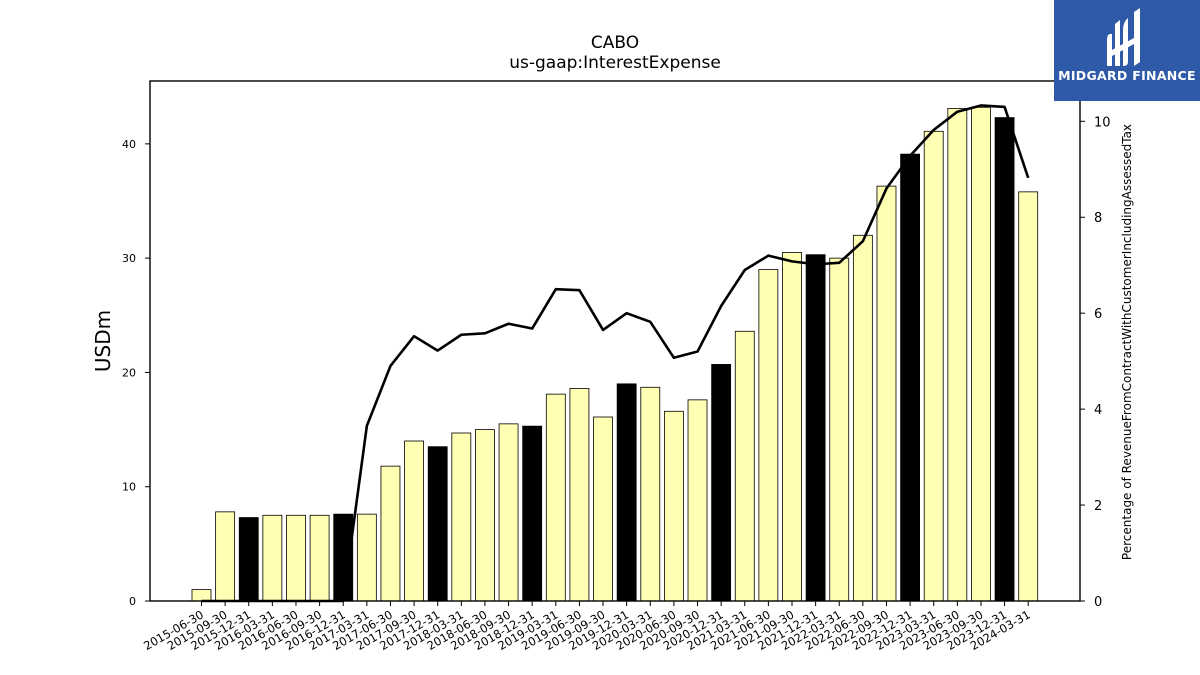 The image size is (1200, 675). I want to click on y-axis-label: USDm, so click(103, 341).